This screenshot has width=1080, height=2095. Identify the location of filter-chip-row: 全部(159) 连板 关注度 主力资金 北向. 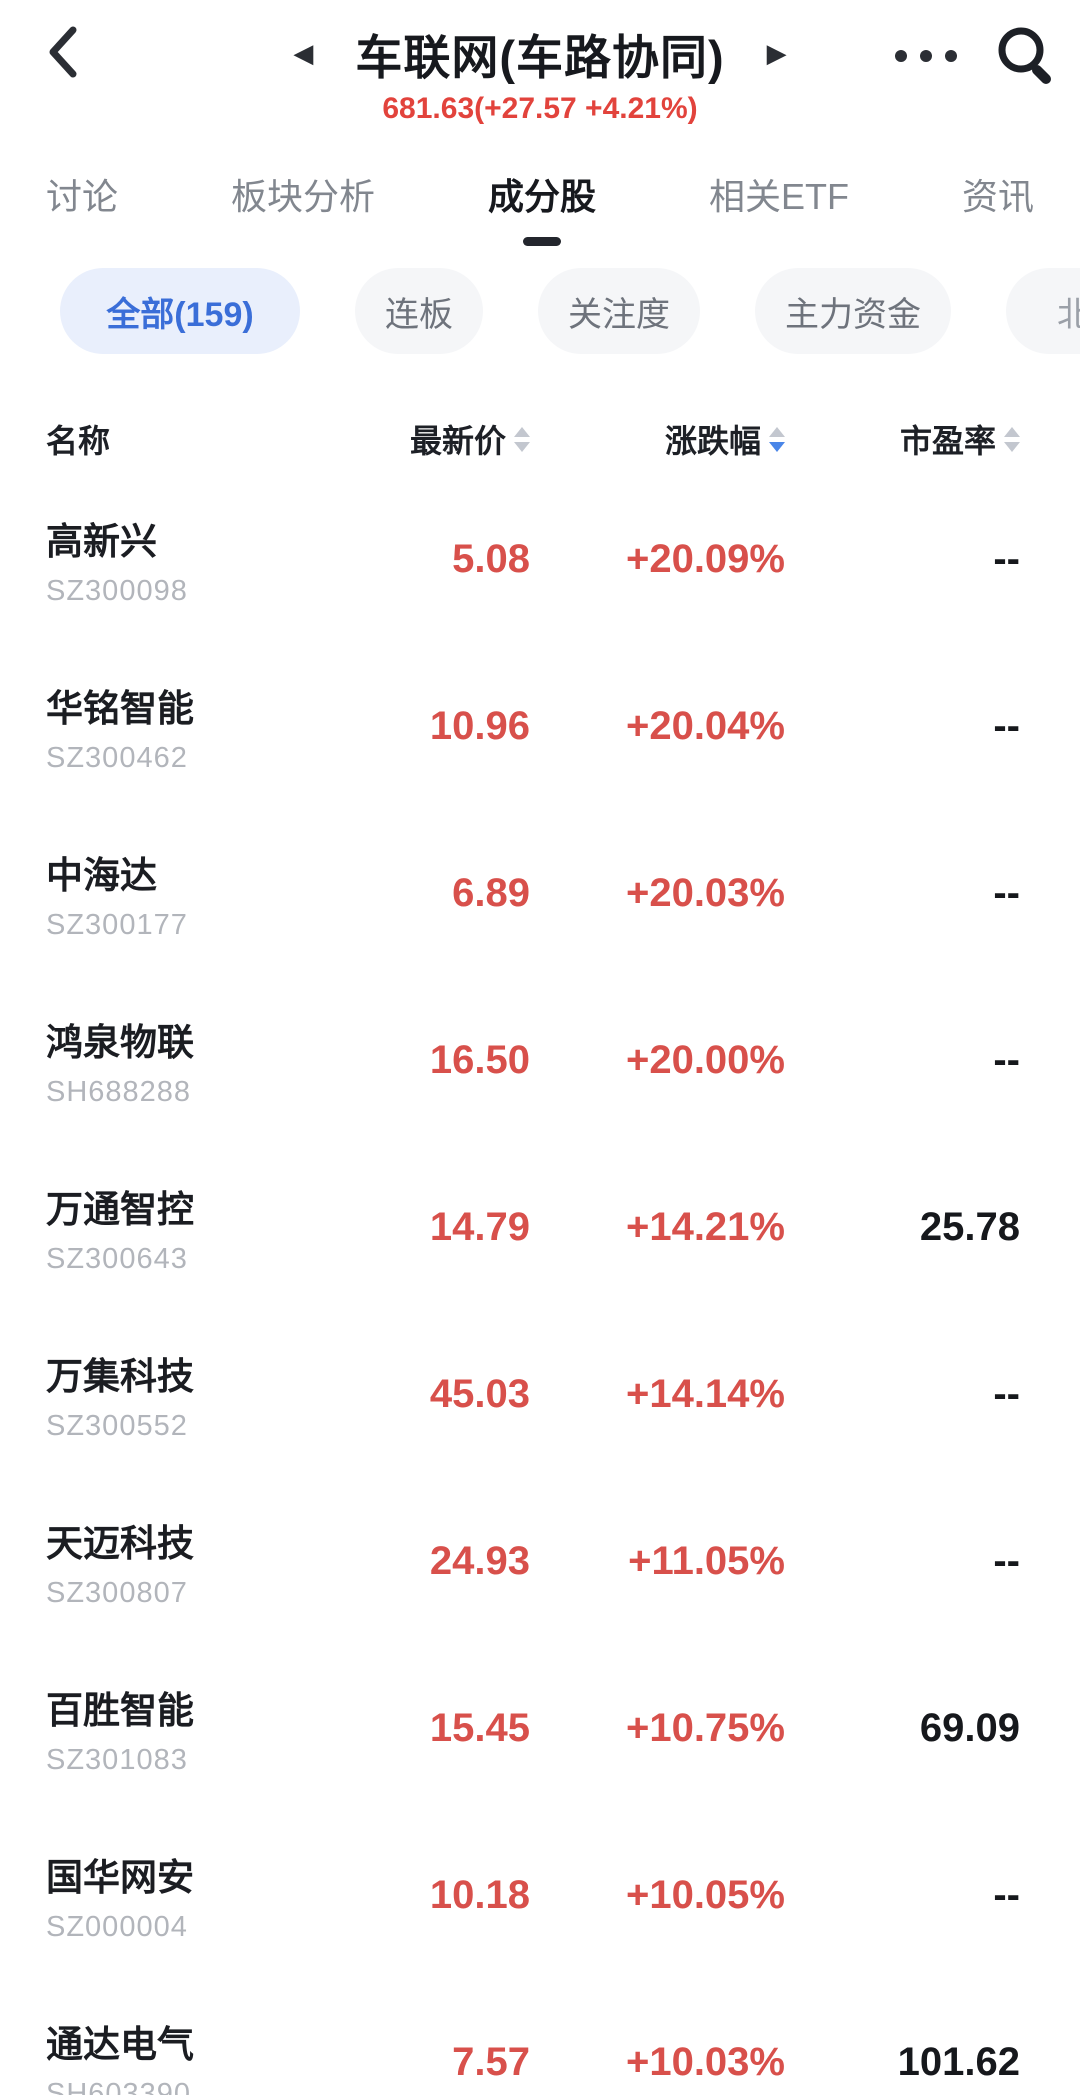
(540, 311).